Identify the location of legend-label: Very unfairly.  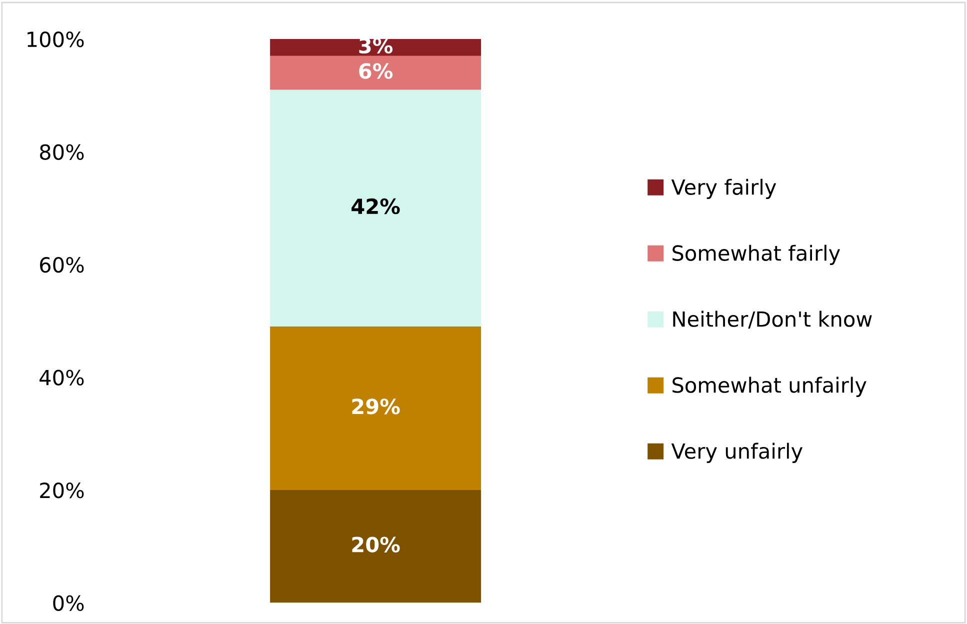
(737, 452).